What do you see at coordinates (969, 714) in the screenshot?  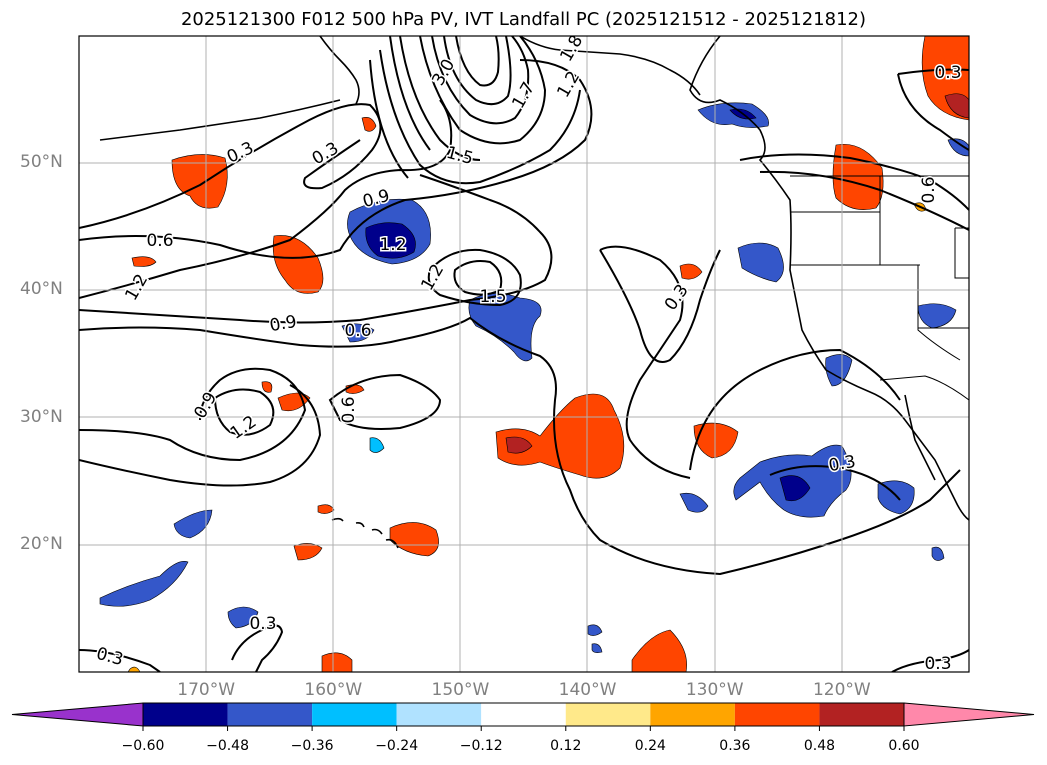 I see `colorbar-extend-high` at bounding box center [969, 714].